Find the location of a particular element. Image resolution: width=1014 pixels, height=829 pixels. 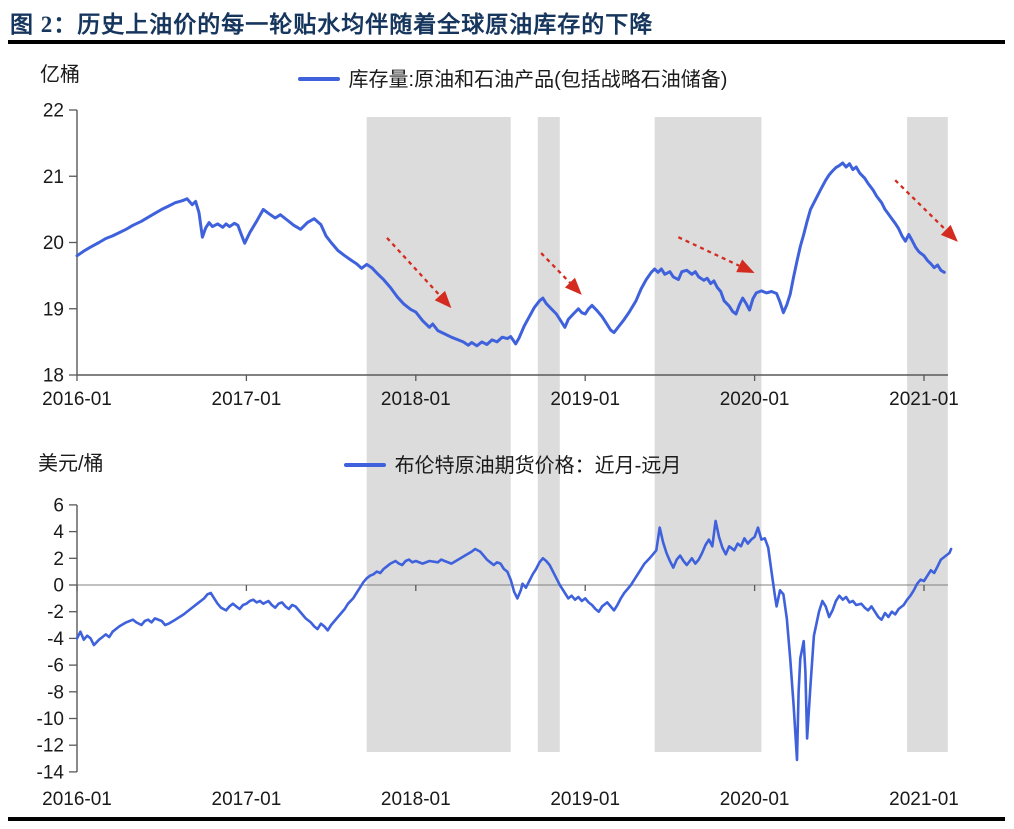

bottom-chart-legend: 布伦特原油期货价格：近月-远月 is located at coordinates (512, 463).